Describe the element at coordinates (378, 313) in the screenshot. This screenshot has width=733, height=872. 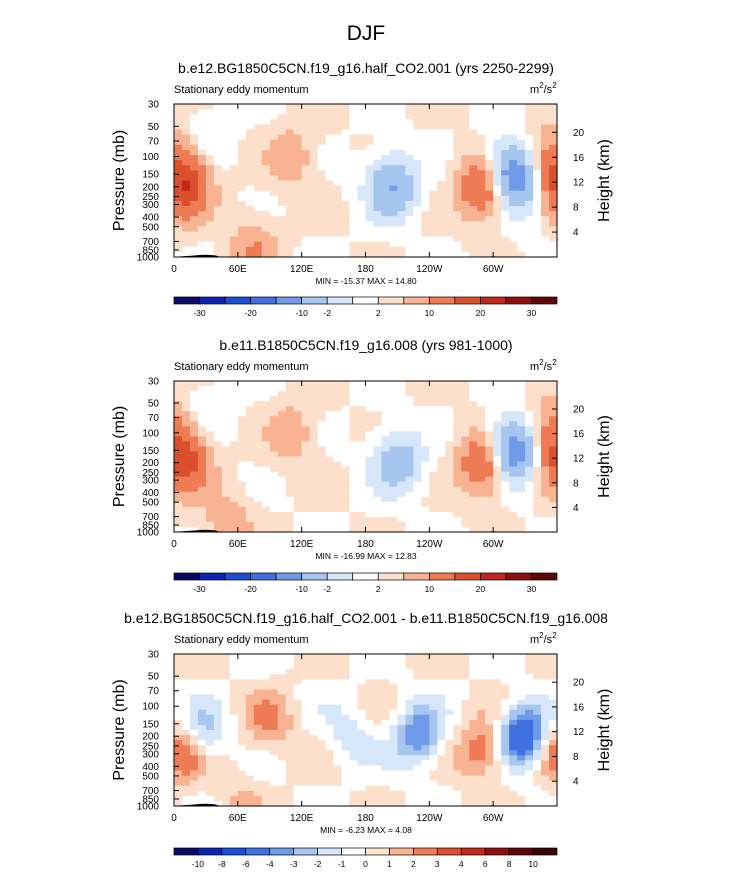
I see `colorbar-label: 2` at that location.